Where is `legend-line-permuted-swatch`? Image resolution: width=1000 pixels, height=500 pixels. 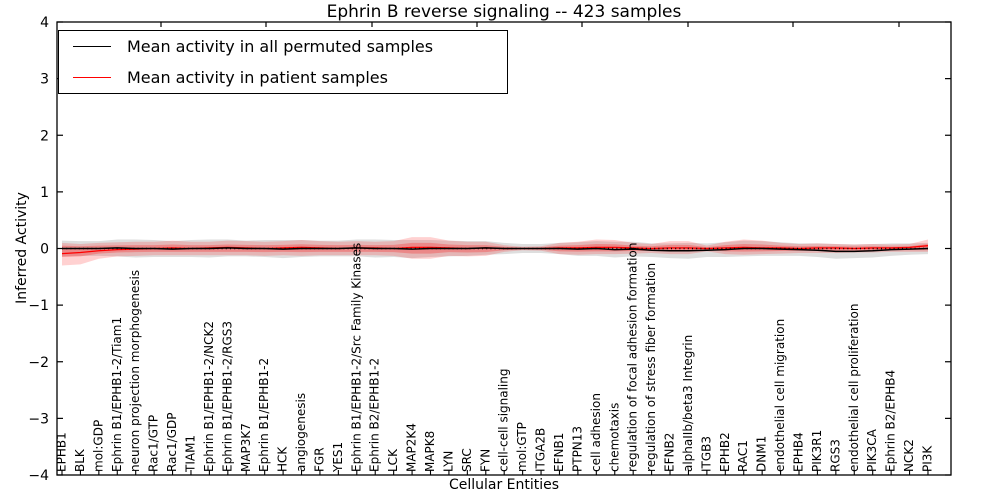 legend-line-permuted-swatch is located at coordinates (92, 47).